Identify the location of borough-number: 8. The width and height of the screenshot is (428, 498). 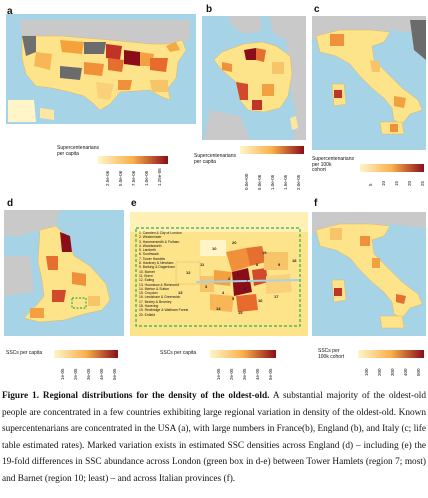
(257, 264).